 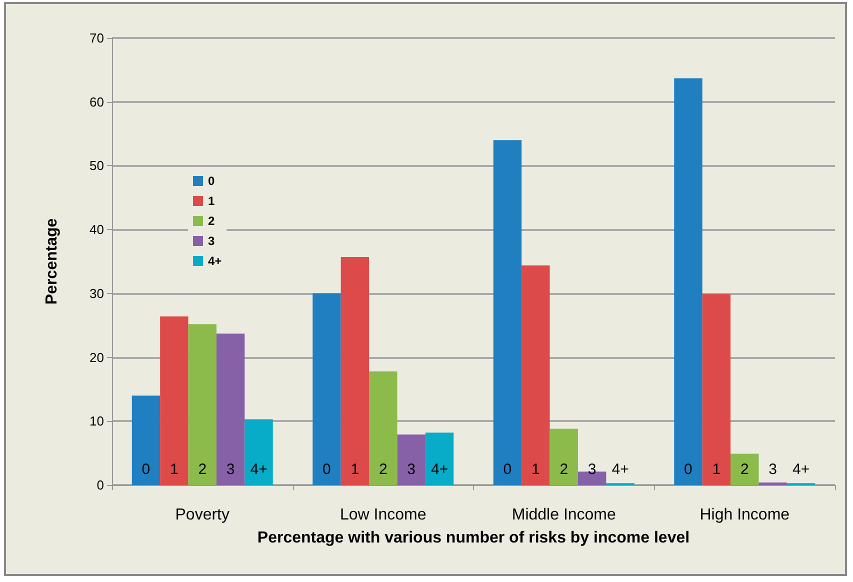 I want to click on legend-label: 1, so click(x=211, y=201).